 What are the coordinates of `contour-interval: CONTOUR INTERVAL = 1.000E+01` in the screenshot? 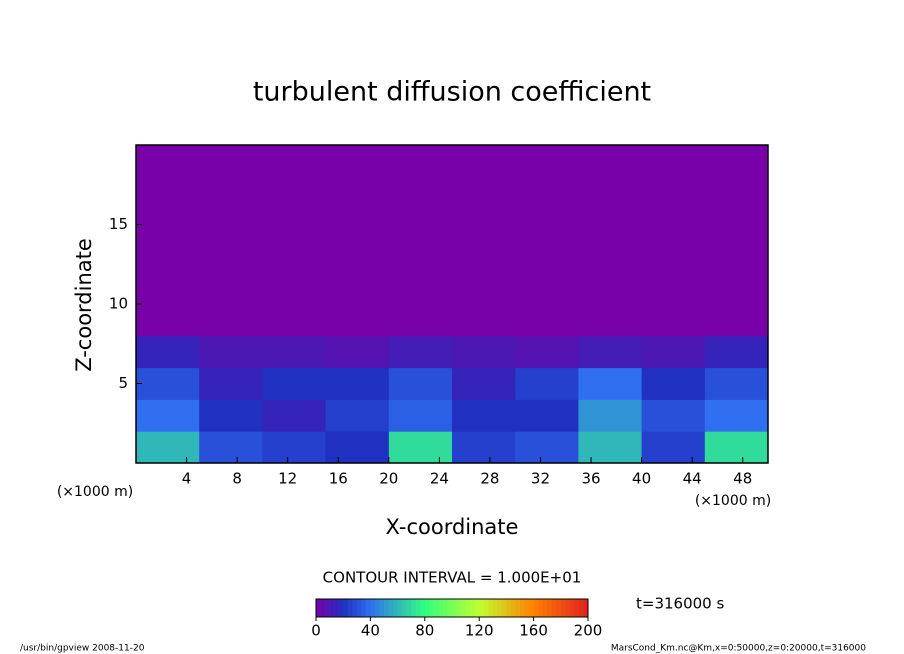 It's located at (452, 578).